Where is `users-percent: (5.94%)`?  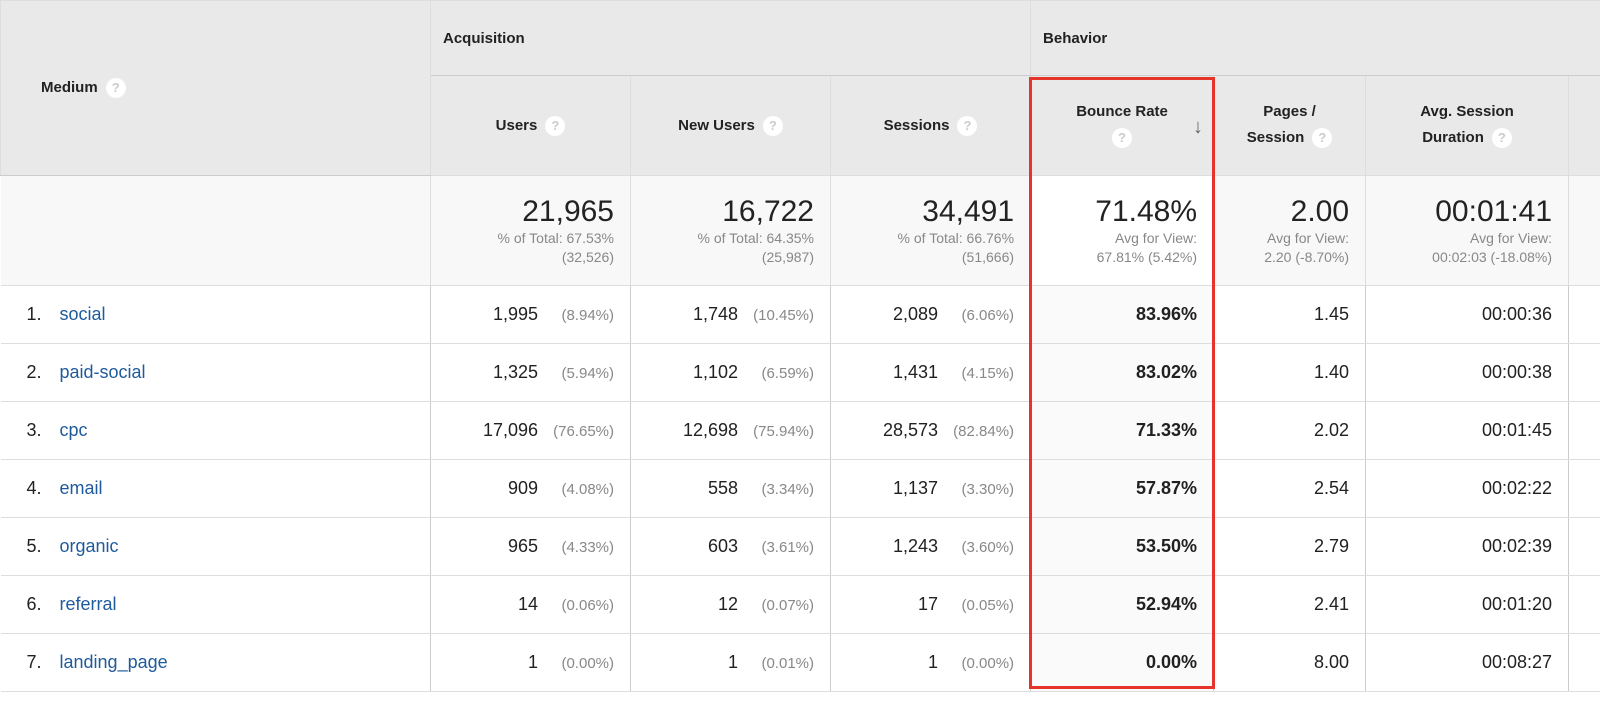 users-percent: (5.94%) is located at coordinates (587, 373).